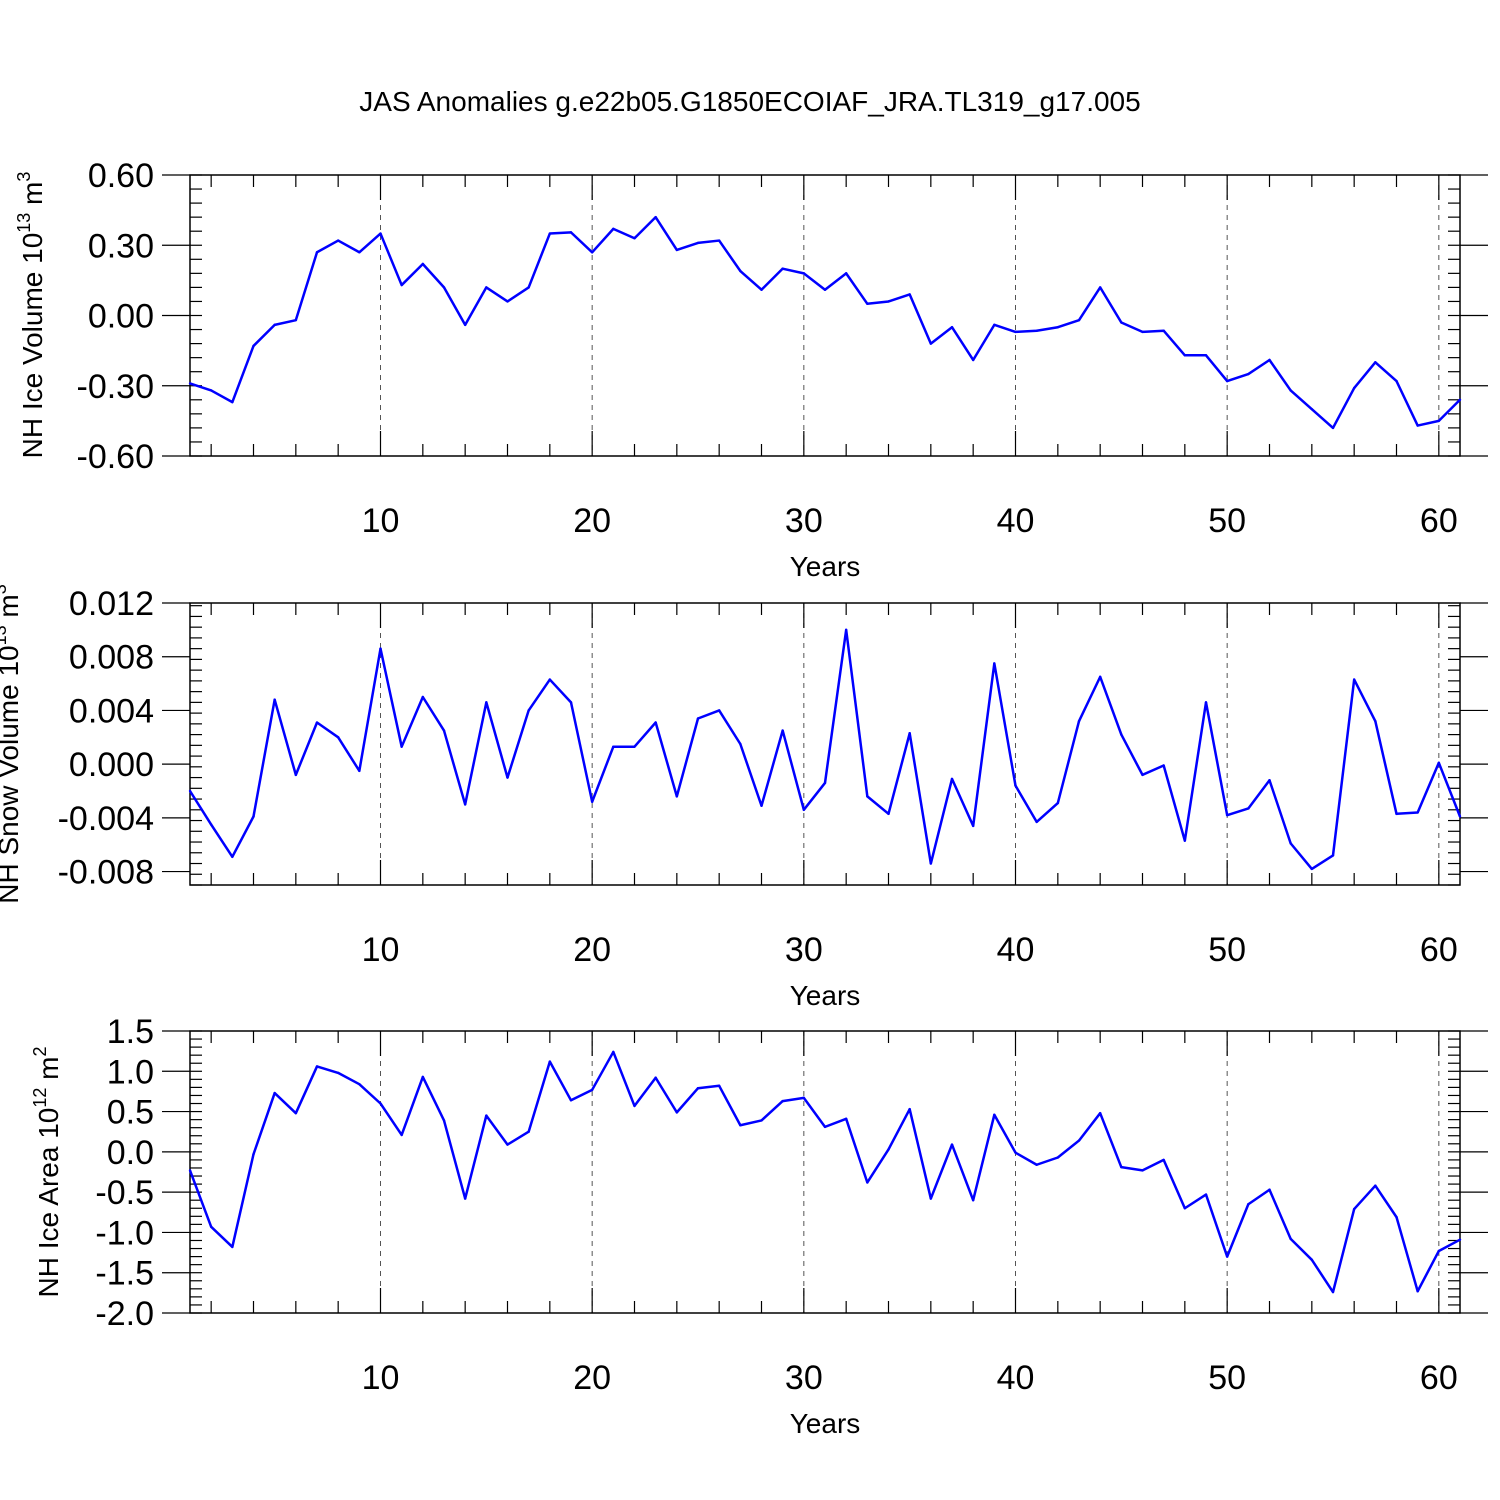 This screenshot has width=1500, height=1500. Describe the element at coordinates (804, 1378) in the screenshot. I see `x-tick-label: 30` at that location.